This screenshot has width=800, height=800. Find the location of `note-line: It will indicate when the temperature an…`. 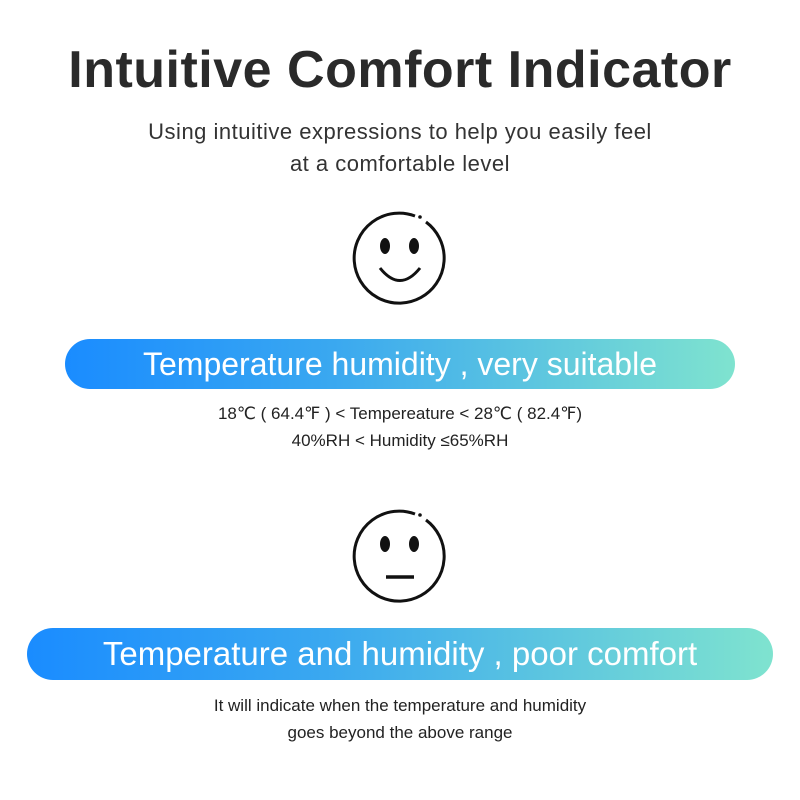

note-line: It will indicate when the temperature an… is located at coordinates (400, 705).